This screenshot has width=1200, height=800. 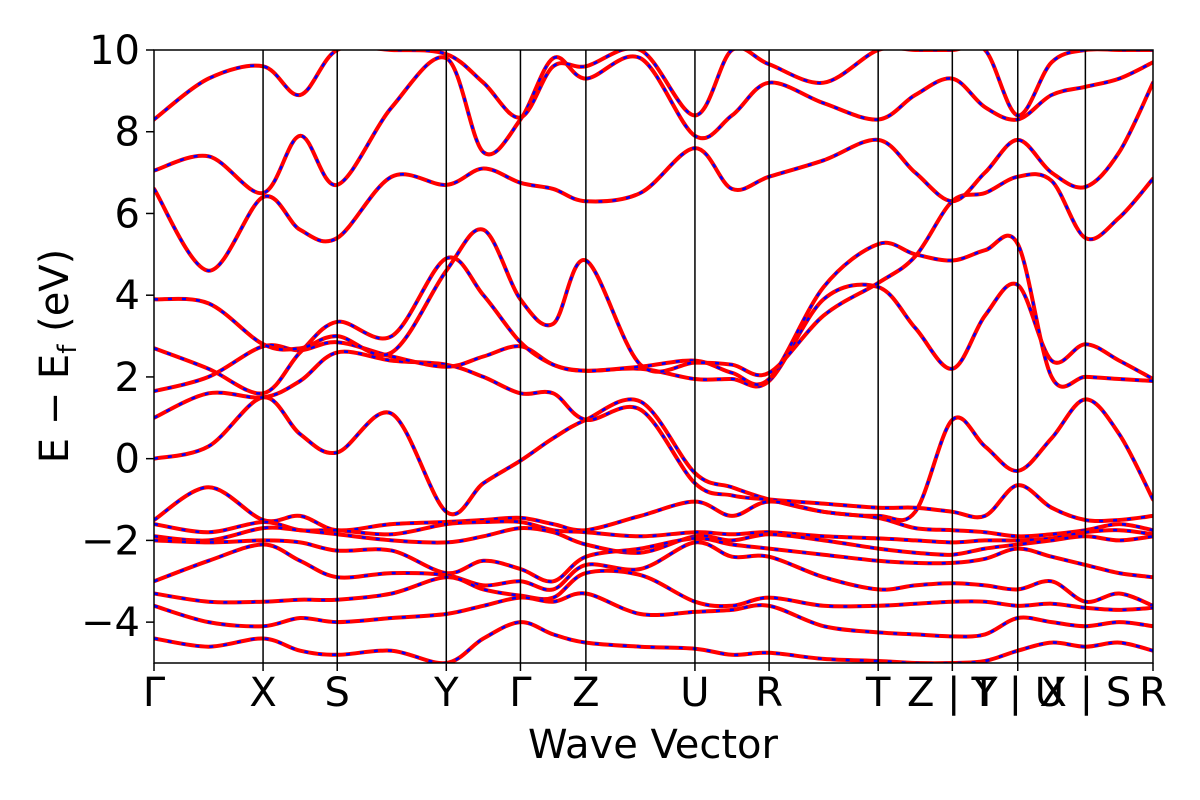 What do you see at coordinates (127, 133) in the screenshot?
I see `y-tick-label: 8` at bounding box center [127, 133].